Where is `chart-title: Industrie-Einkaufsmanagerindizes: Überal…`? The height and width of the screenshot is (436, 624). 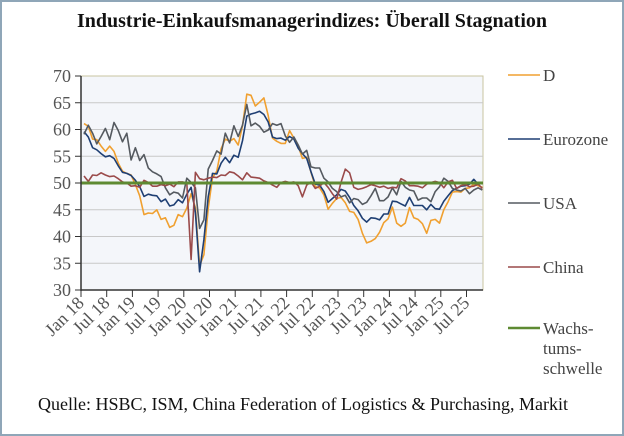
chart-title: Industrie-Einkaufsmanagerindizes: Überal… is located at coordinates (312, 21).